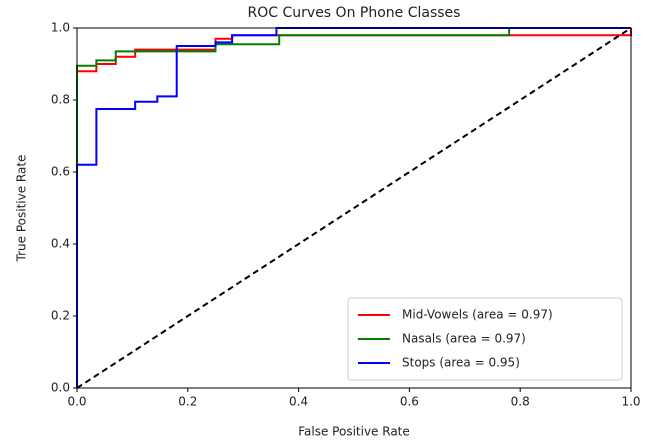  What do you see at coordinates (60, 172) in the screenshot?
I see `y-tick-label: 0.6` at bounding box center [60, 172].